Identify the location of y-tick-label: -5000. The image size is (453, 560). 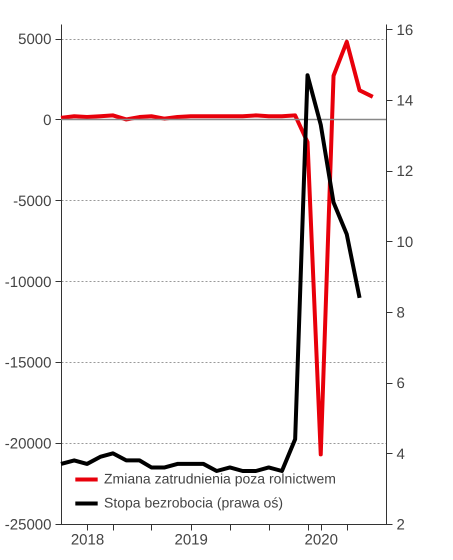
(32, 201).